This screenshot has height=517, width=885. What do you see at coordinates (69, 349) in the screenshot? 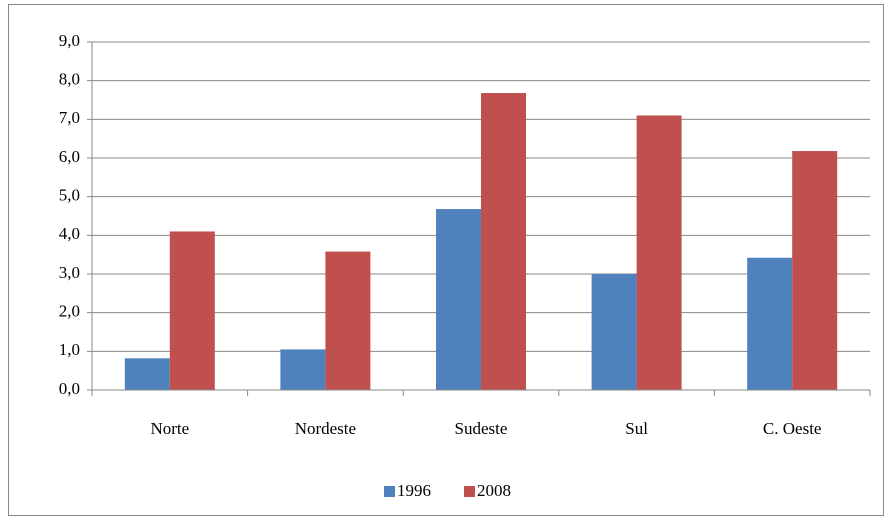
I see `y-tick-label: 1,0` at bounding box center [69, 349].